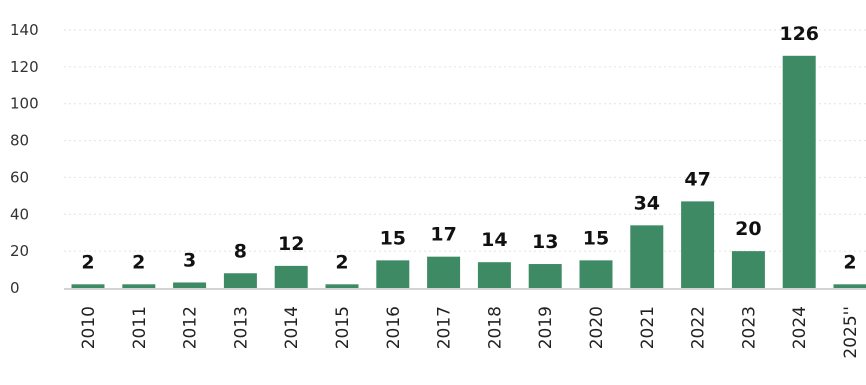 This screenshot has height=385, width=866. Describe the element at coordinates (292, 327) in the screenshot. I see `x-tick-label: 2014` at that location.